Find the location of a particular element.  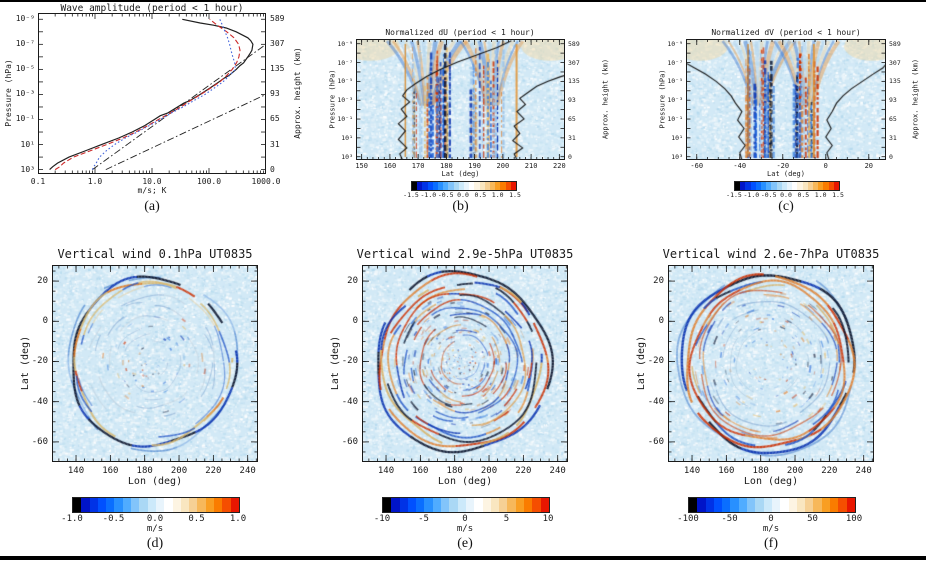

colorbar-tick-label: 50 is located at coordinates (812, 519).